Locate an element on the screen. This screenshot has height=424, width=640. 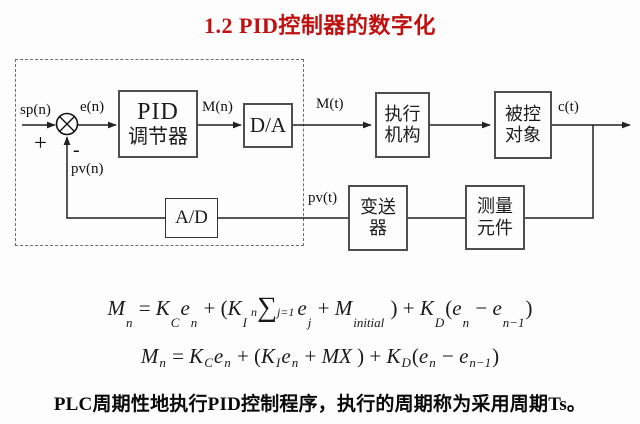
label-output: c(t) is located at coordinates (568, 107).